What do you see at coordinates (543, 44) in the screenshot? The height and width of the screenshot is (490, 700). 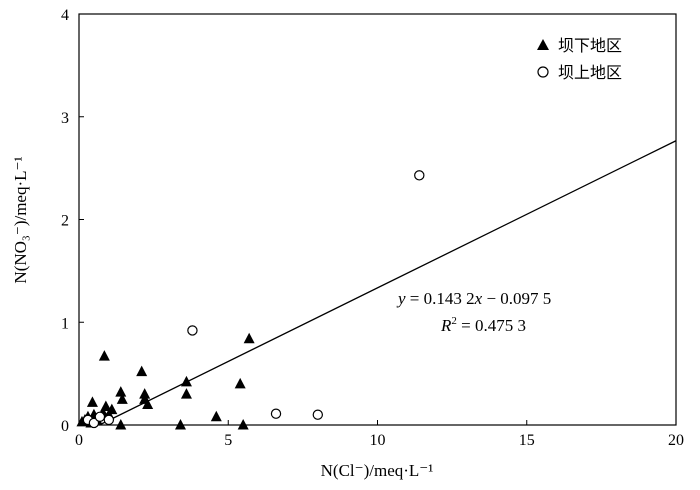 I see `legend-marker-triangle` at bounding box center [543, 44].